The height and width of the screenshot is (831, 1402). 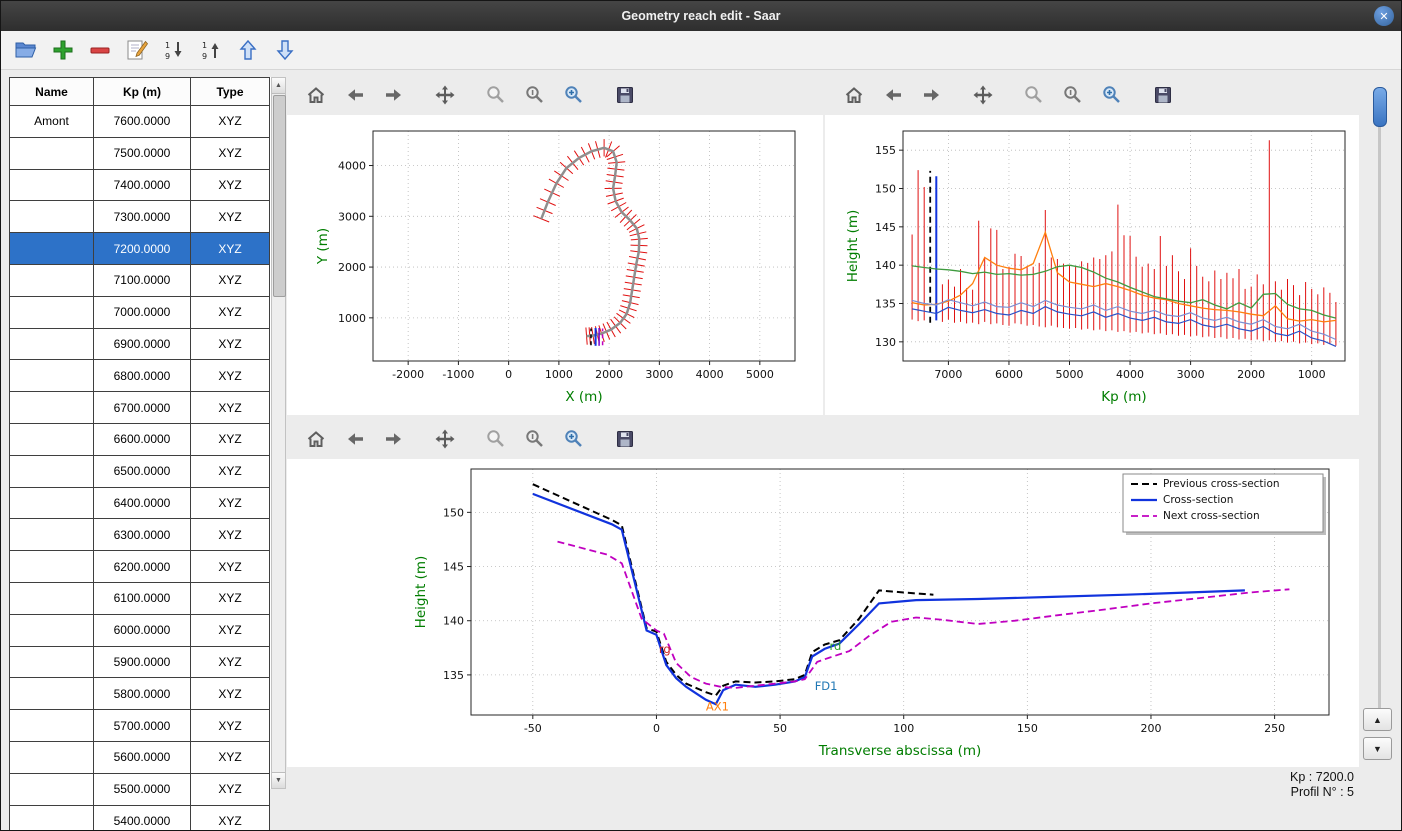 I want to click on table-row: 5900.0000 XYZ, so click(x=139, y=662).